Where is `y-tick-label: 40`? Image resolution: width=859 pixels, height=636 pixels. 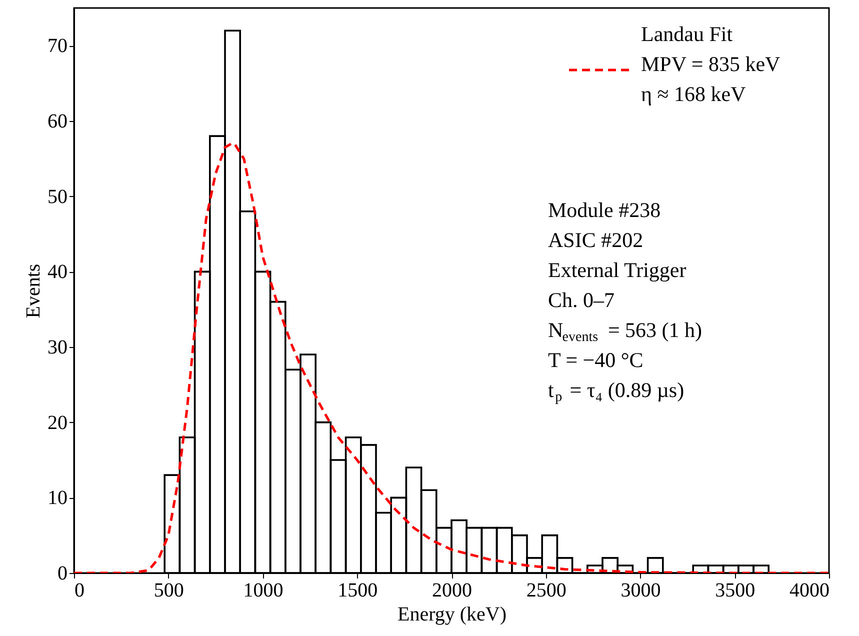 y-tick-label: 40 is located at coordinates (58, 272).